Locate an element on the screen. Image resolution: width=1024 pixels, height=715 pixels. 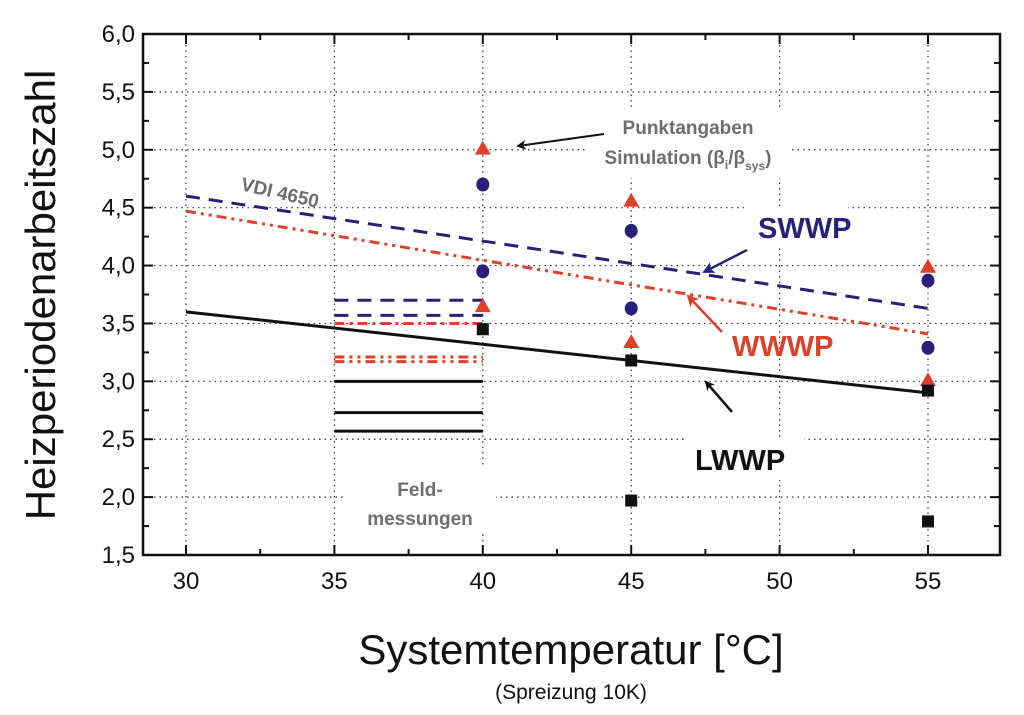
swwp-arrow is located at coordinates (725, 261).